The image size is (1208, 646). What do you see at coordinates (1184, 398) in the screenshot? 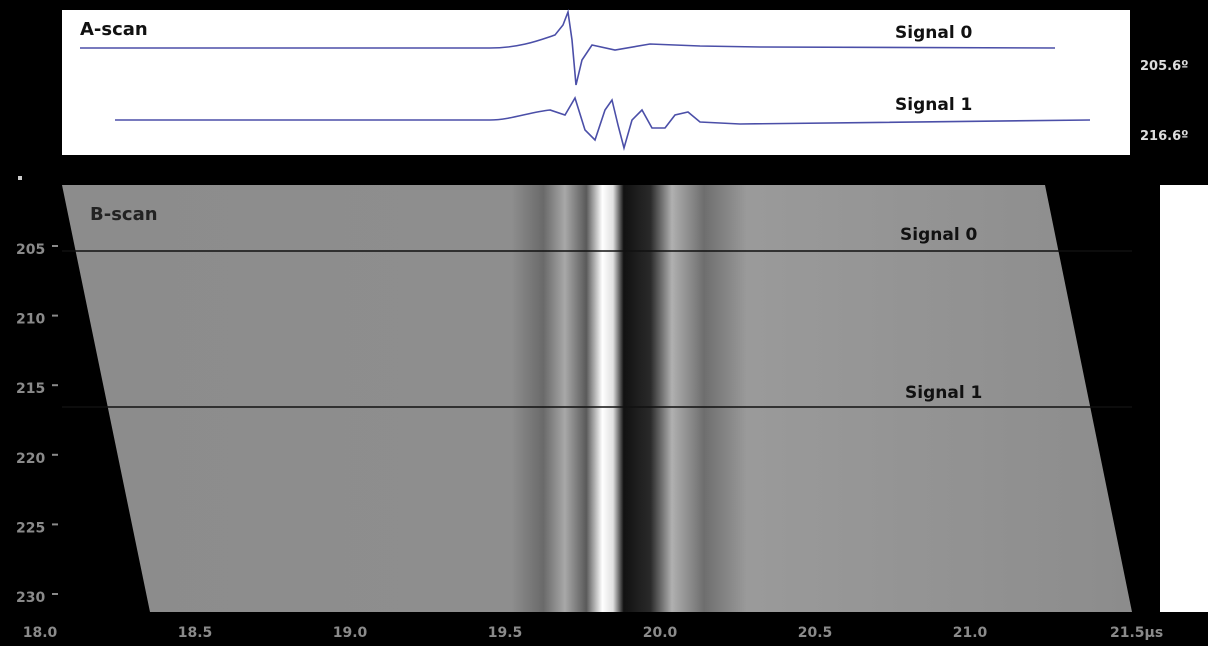
I see `side-panel` at bounding box center [1184, 398].